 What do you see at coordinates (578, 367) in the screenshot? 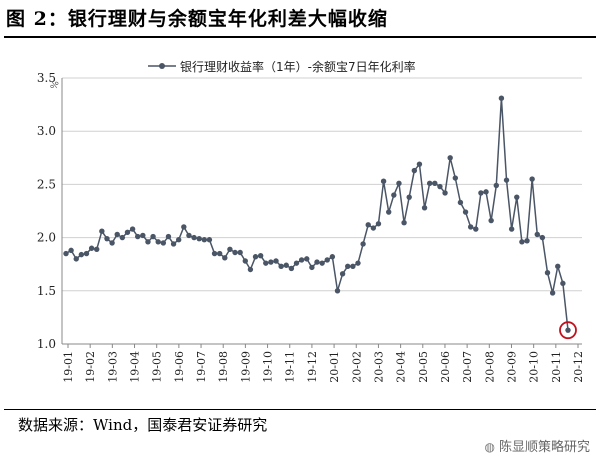
I see `x-tick-label: 20-12` at bounding box center [578, 367].